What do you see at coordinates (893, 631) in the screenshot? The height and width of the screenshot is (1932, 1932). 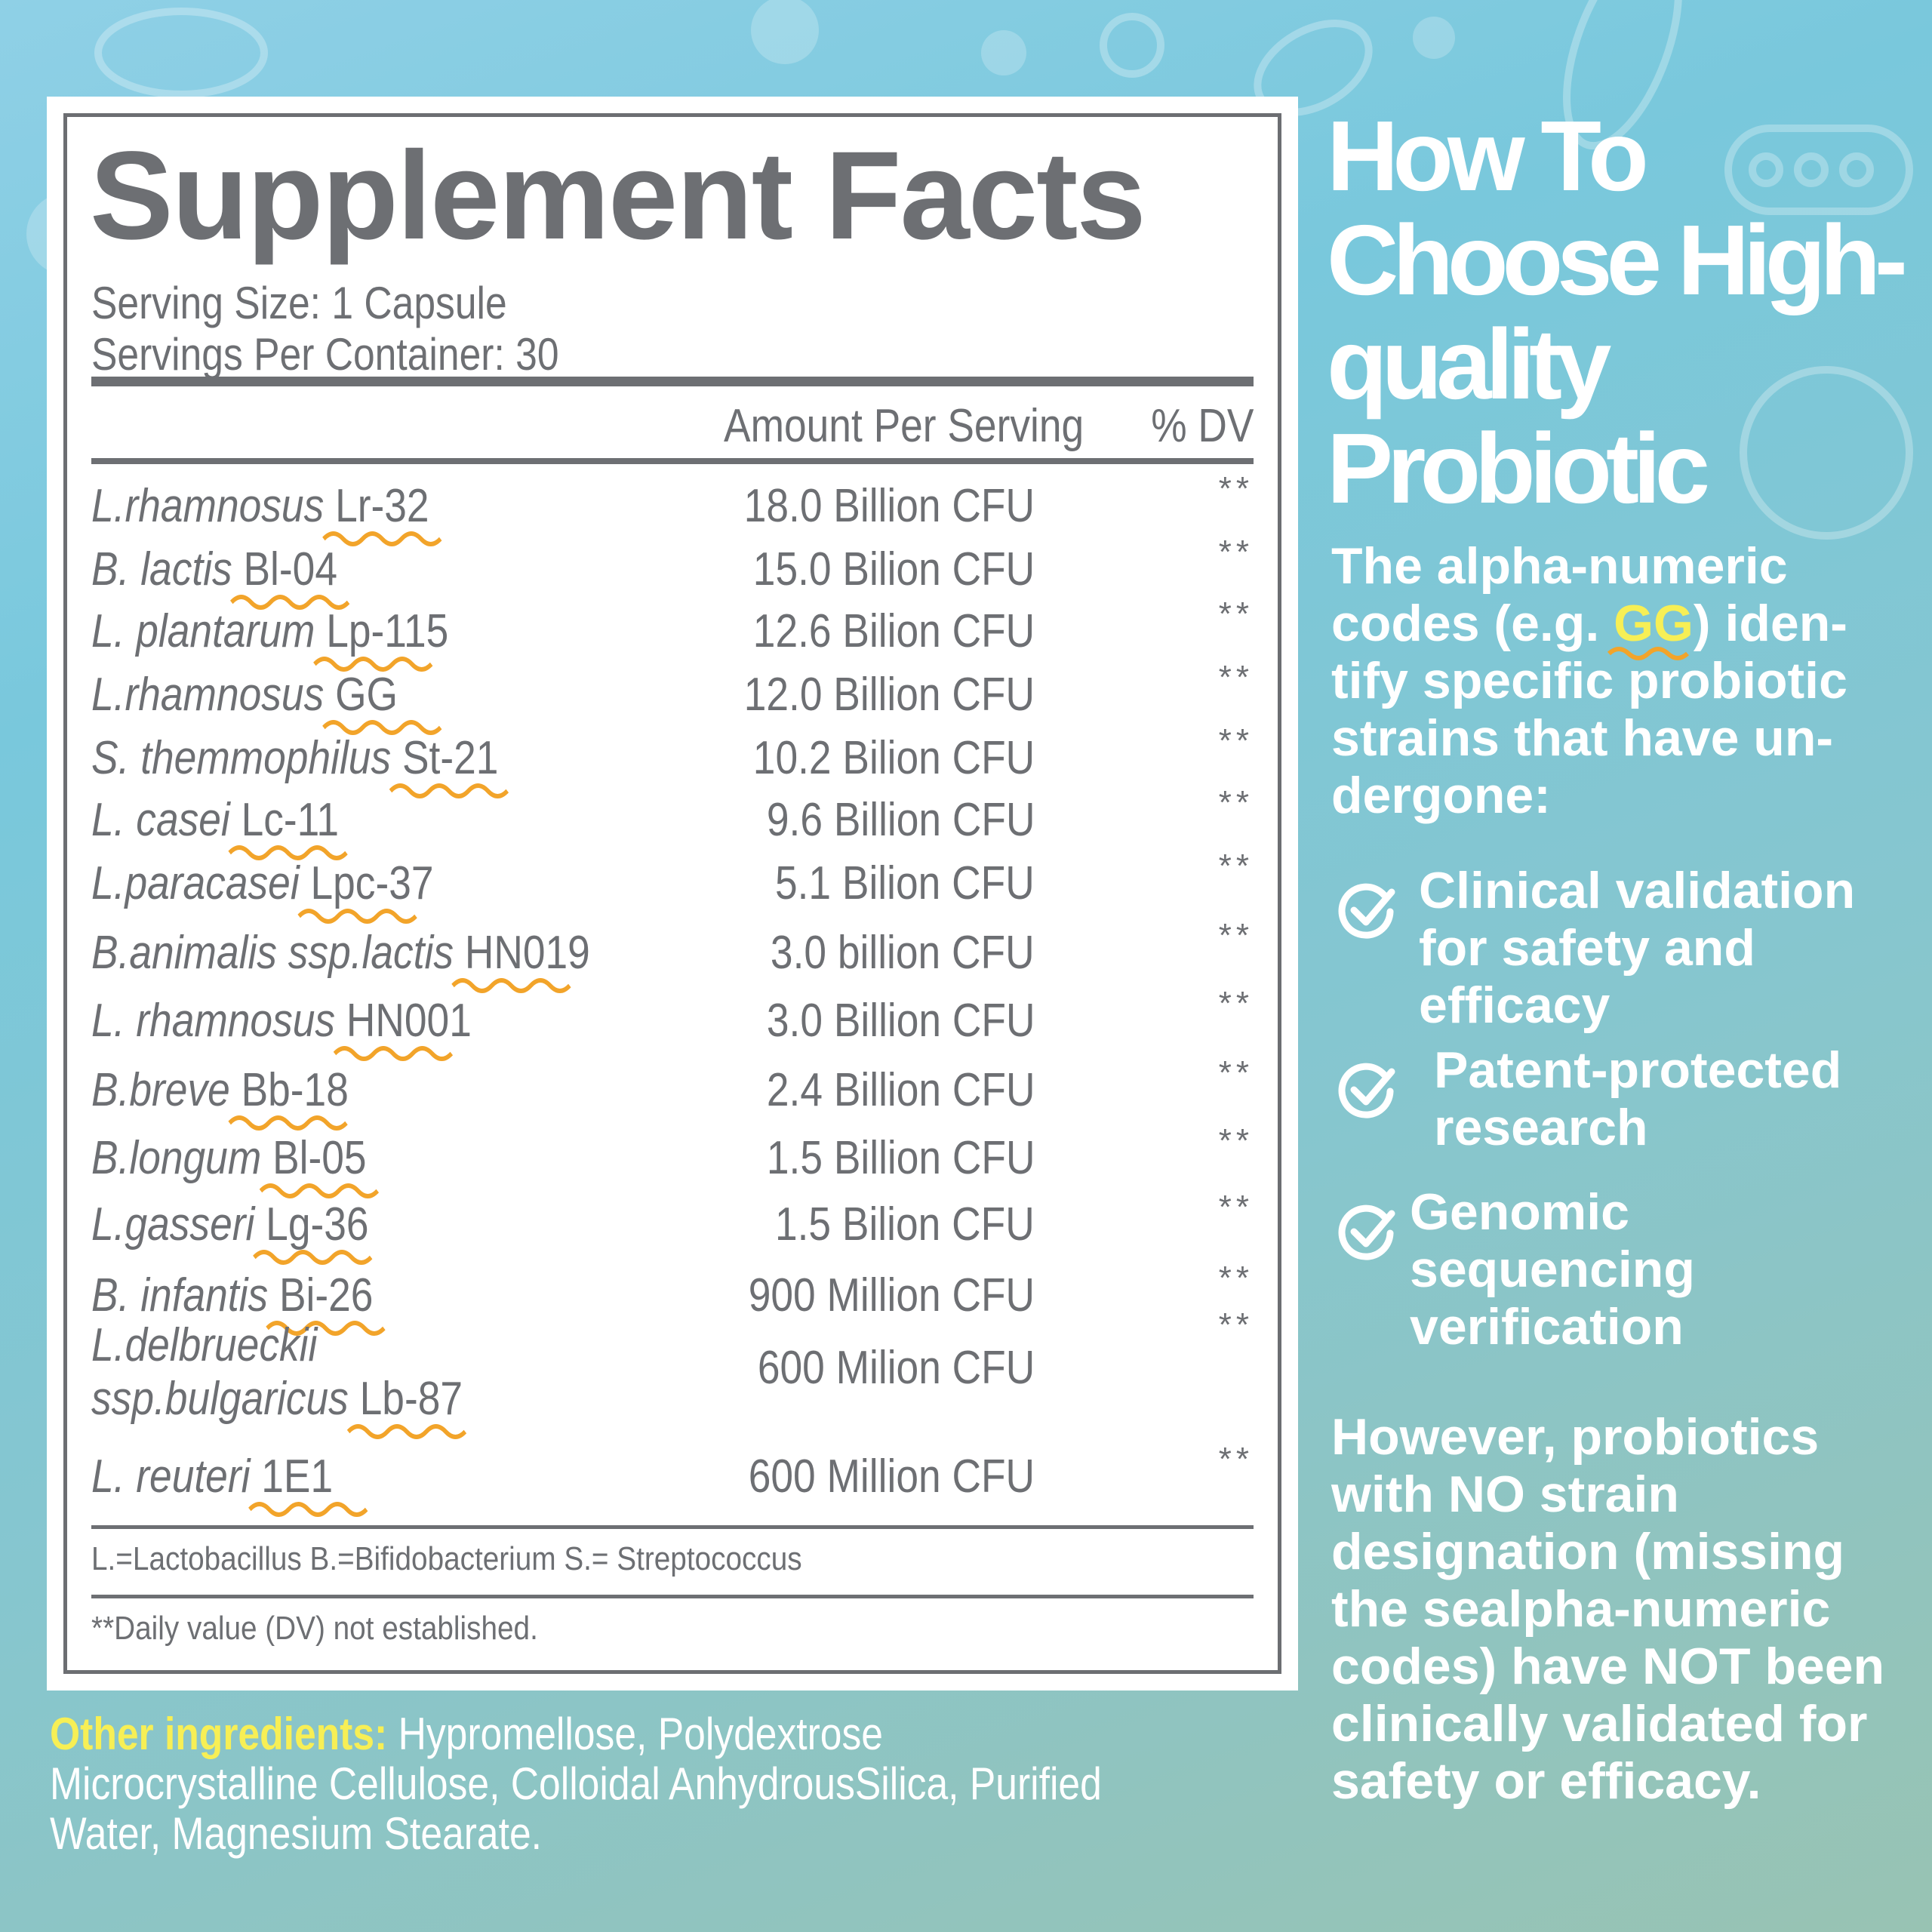 I see `strain-amount: 12.6 Bilion CFU` at bounding box center [893, 631].